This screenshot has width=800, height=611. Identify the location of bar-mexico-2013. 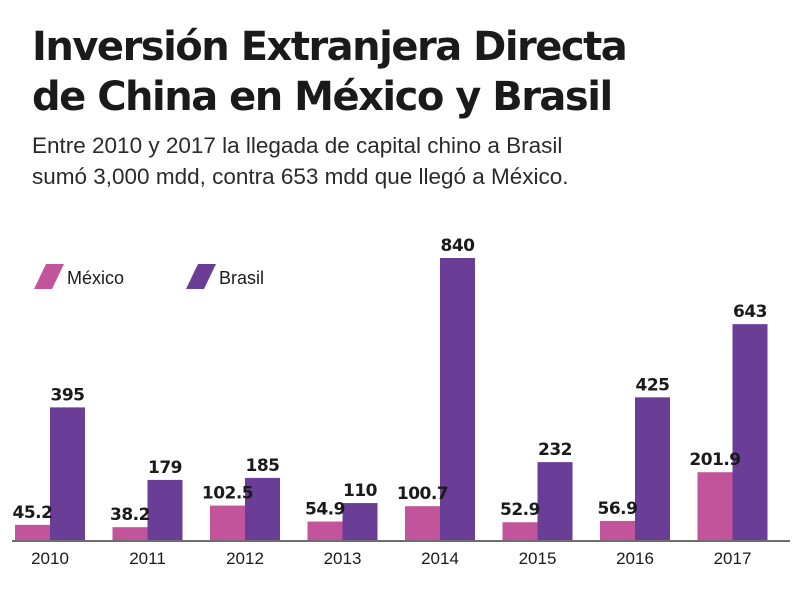
(325, 530).